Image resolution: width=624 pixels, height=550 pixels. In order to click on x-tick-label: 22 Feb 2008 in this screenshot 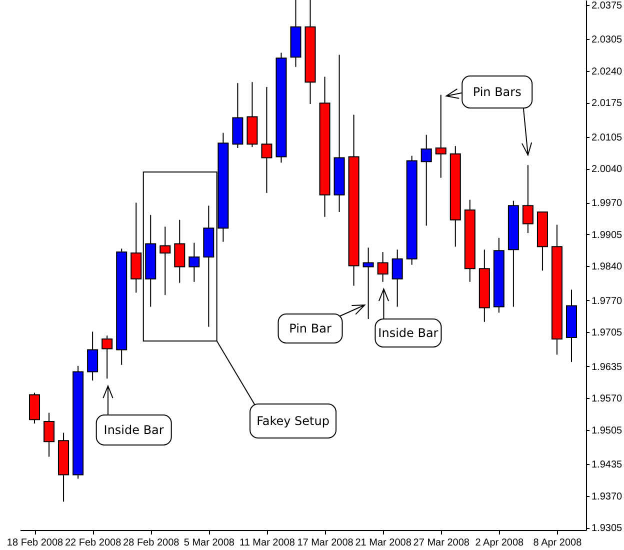, I will do `click(93, 543)`.